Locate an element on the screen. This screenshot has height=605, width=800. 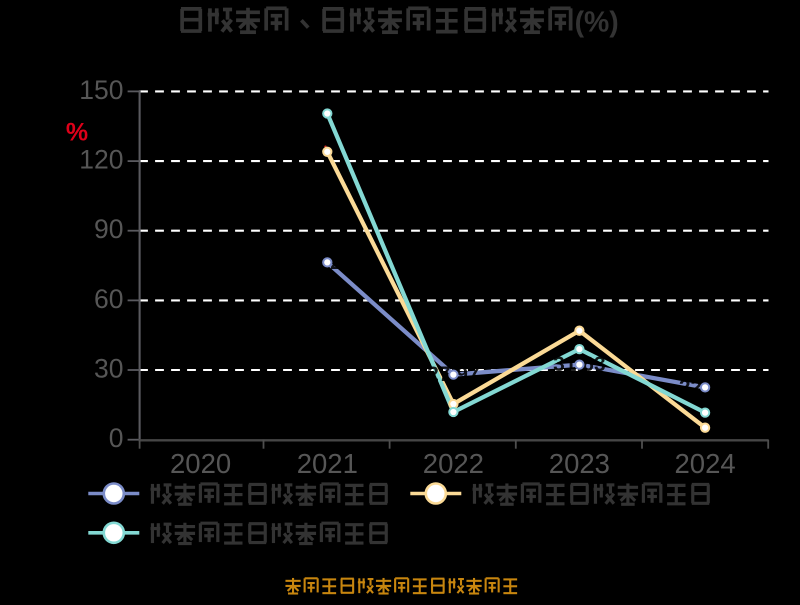
svg-text: 2021 is located at coordinates (327, 463).